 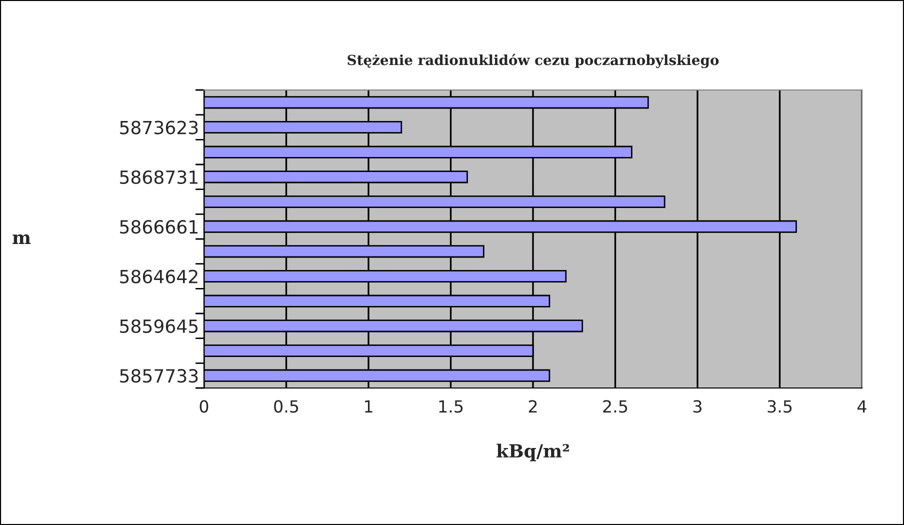 What do you see at coordinates (368, 406) in the screenshot?
I see `x-tick-label: 1` at bounding box center [368, 406].